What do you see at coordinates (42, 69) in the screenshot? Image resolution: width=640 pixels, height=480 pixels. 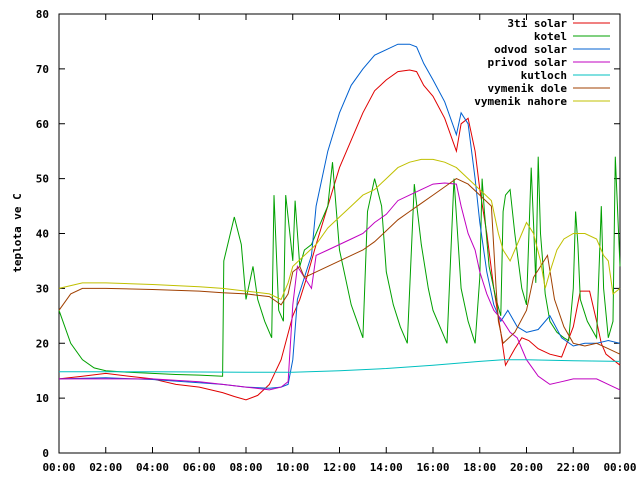 I see `y-tick-label: 70` at bounding box center [42, 69].